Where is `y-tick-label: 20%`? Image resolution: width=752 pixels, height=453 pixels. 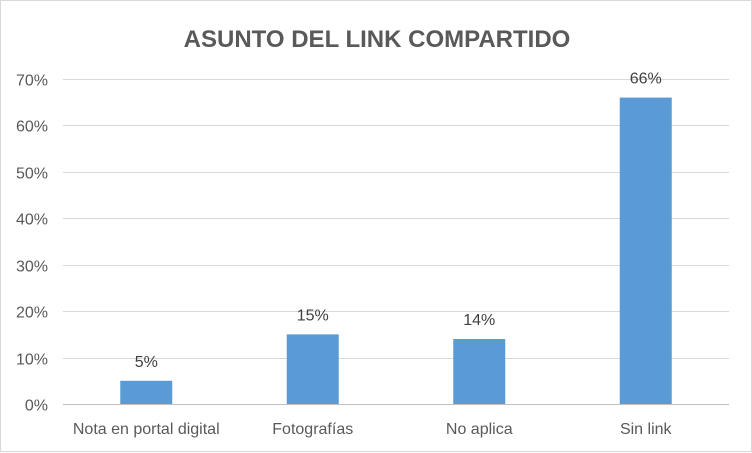
y-tick-label: 20% is located at coordinates (32, 313).